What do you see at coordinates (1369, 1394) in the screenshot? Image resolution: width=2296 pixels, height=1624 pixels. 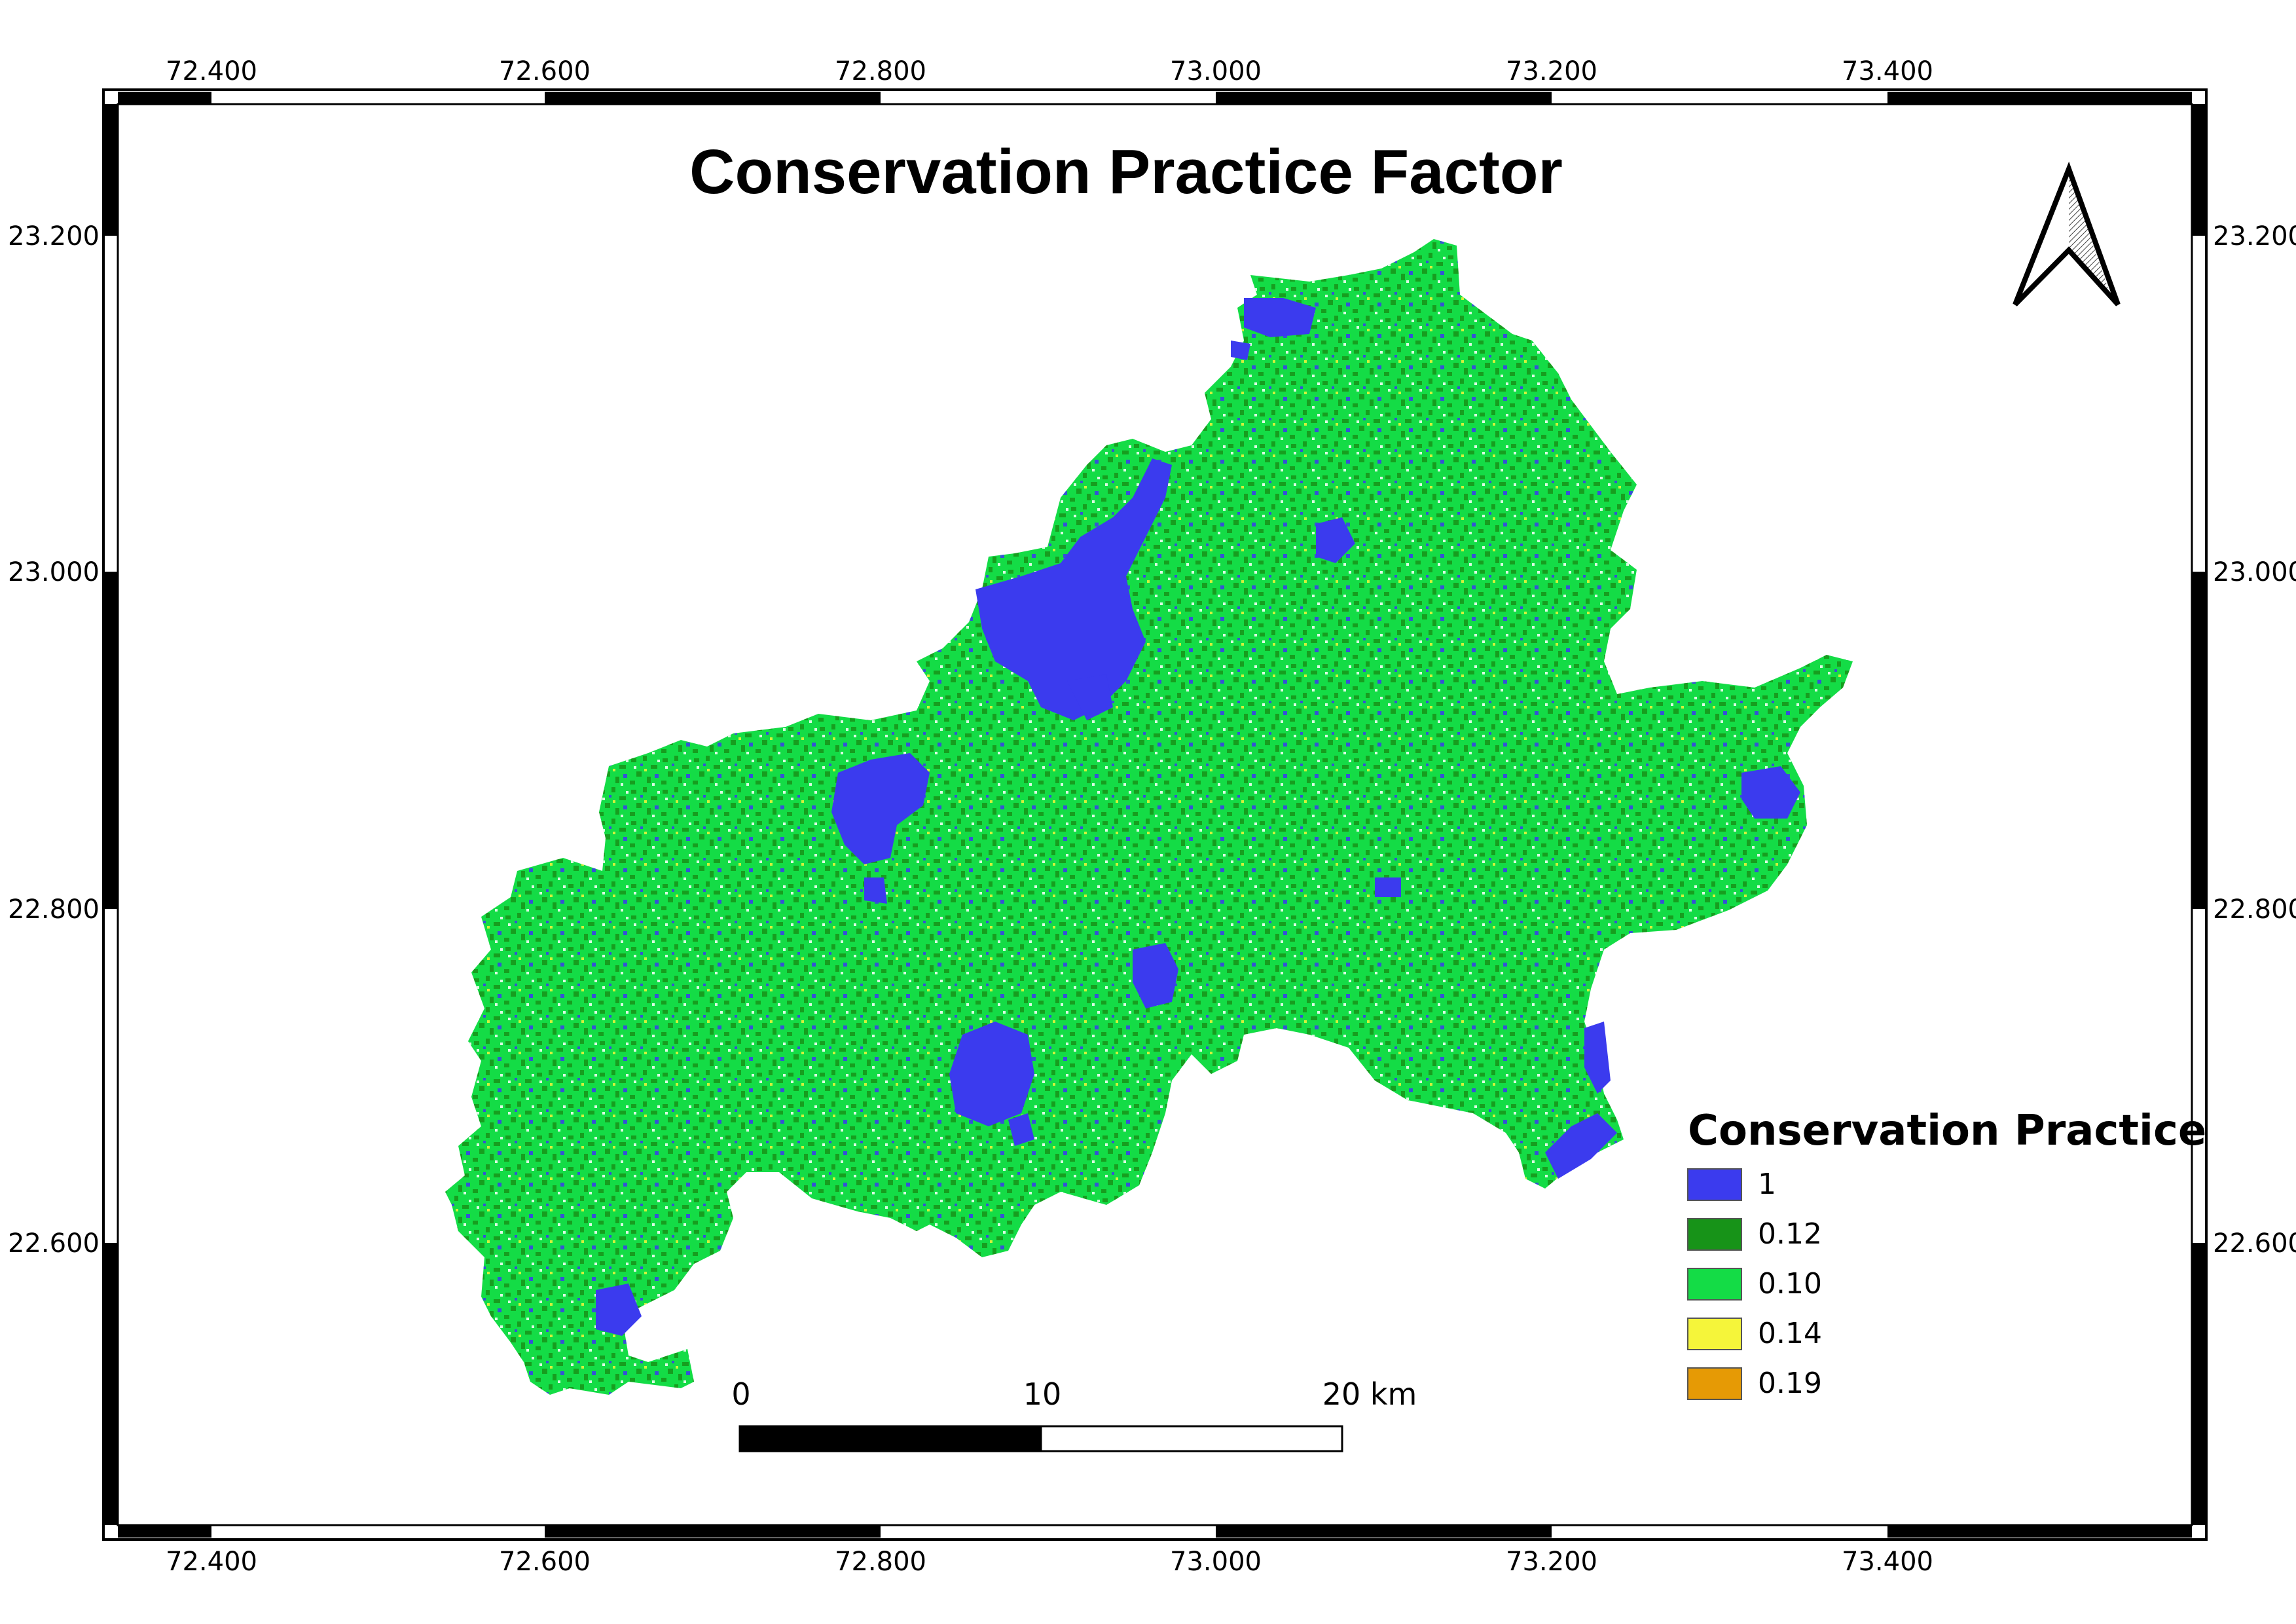 I see `scale-label-20km: 20 km` at bounding box center [1369, 1394].